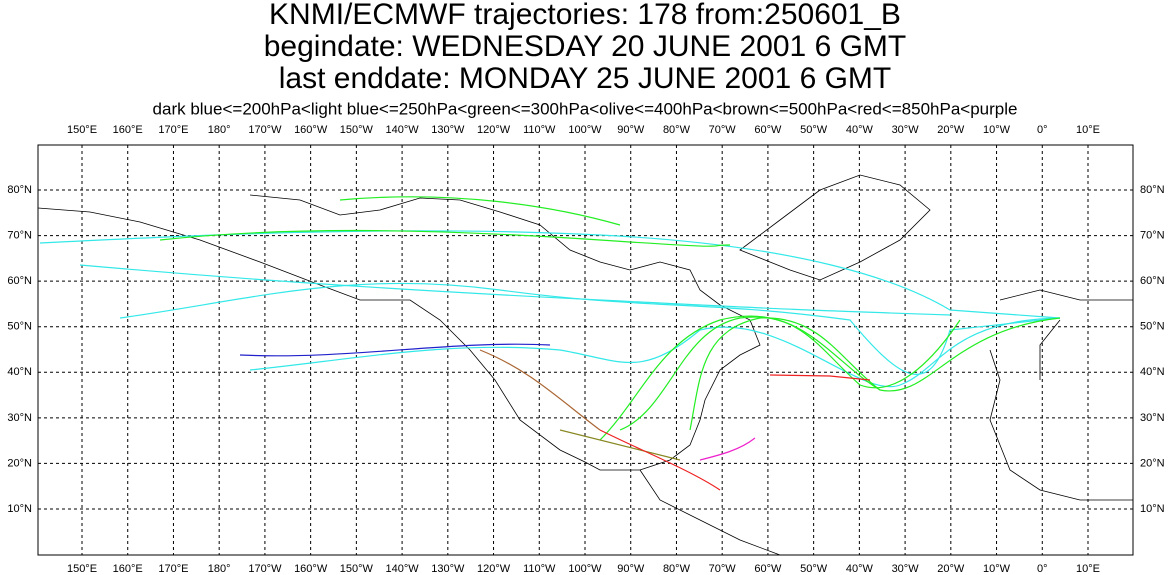 This screenshot has width=1170, height=575. What do you see at coordinates (494, 569) in the screenshot?
I see `lon-label-bottom: 120°W` at bounding box center [494, 569].